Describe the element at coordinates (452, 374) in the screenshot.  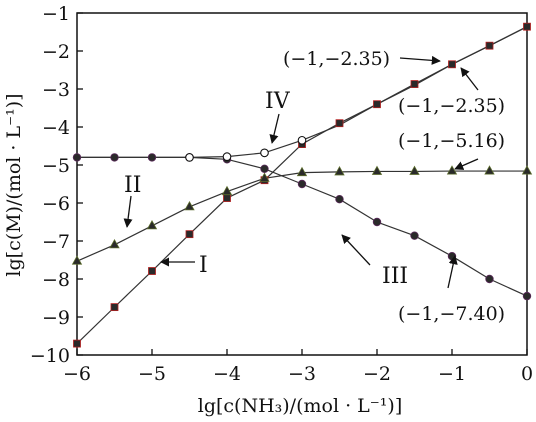
I see `x-tick-label: −1` at that location.